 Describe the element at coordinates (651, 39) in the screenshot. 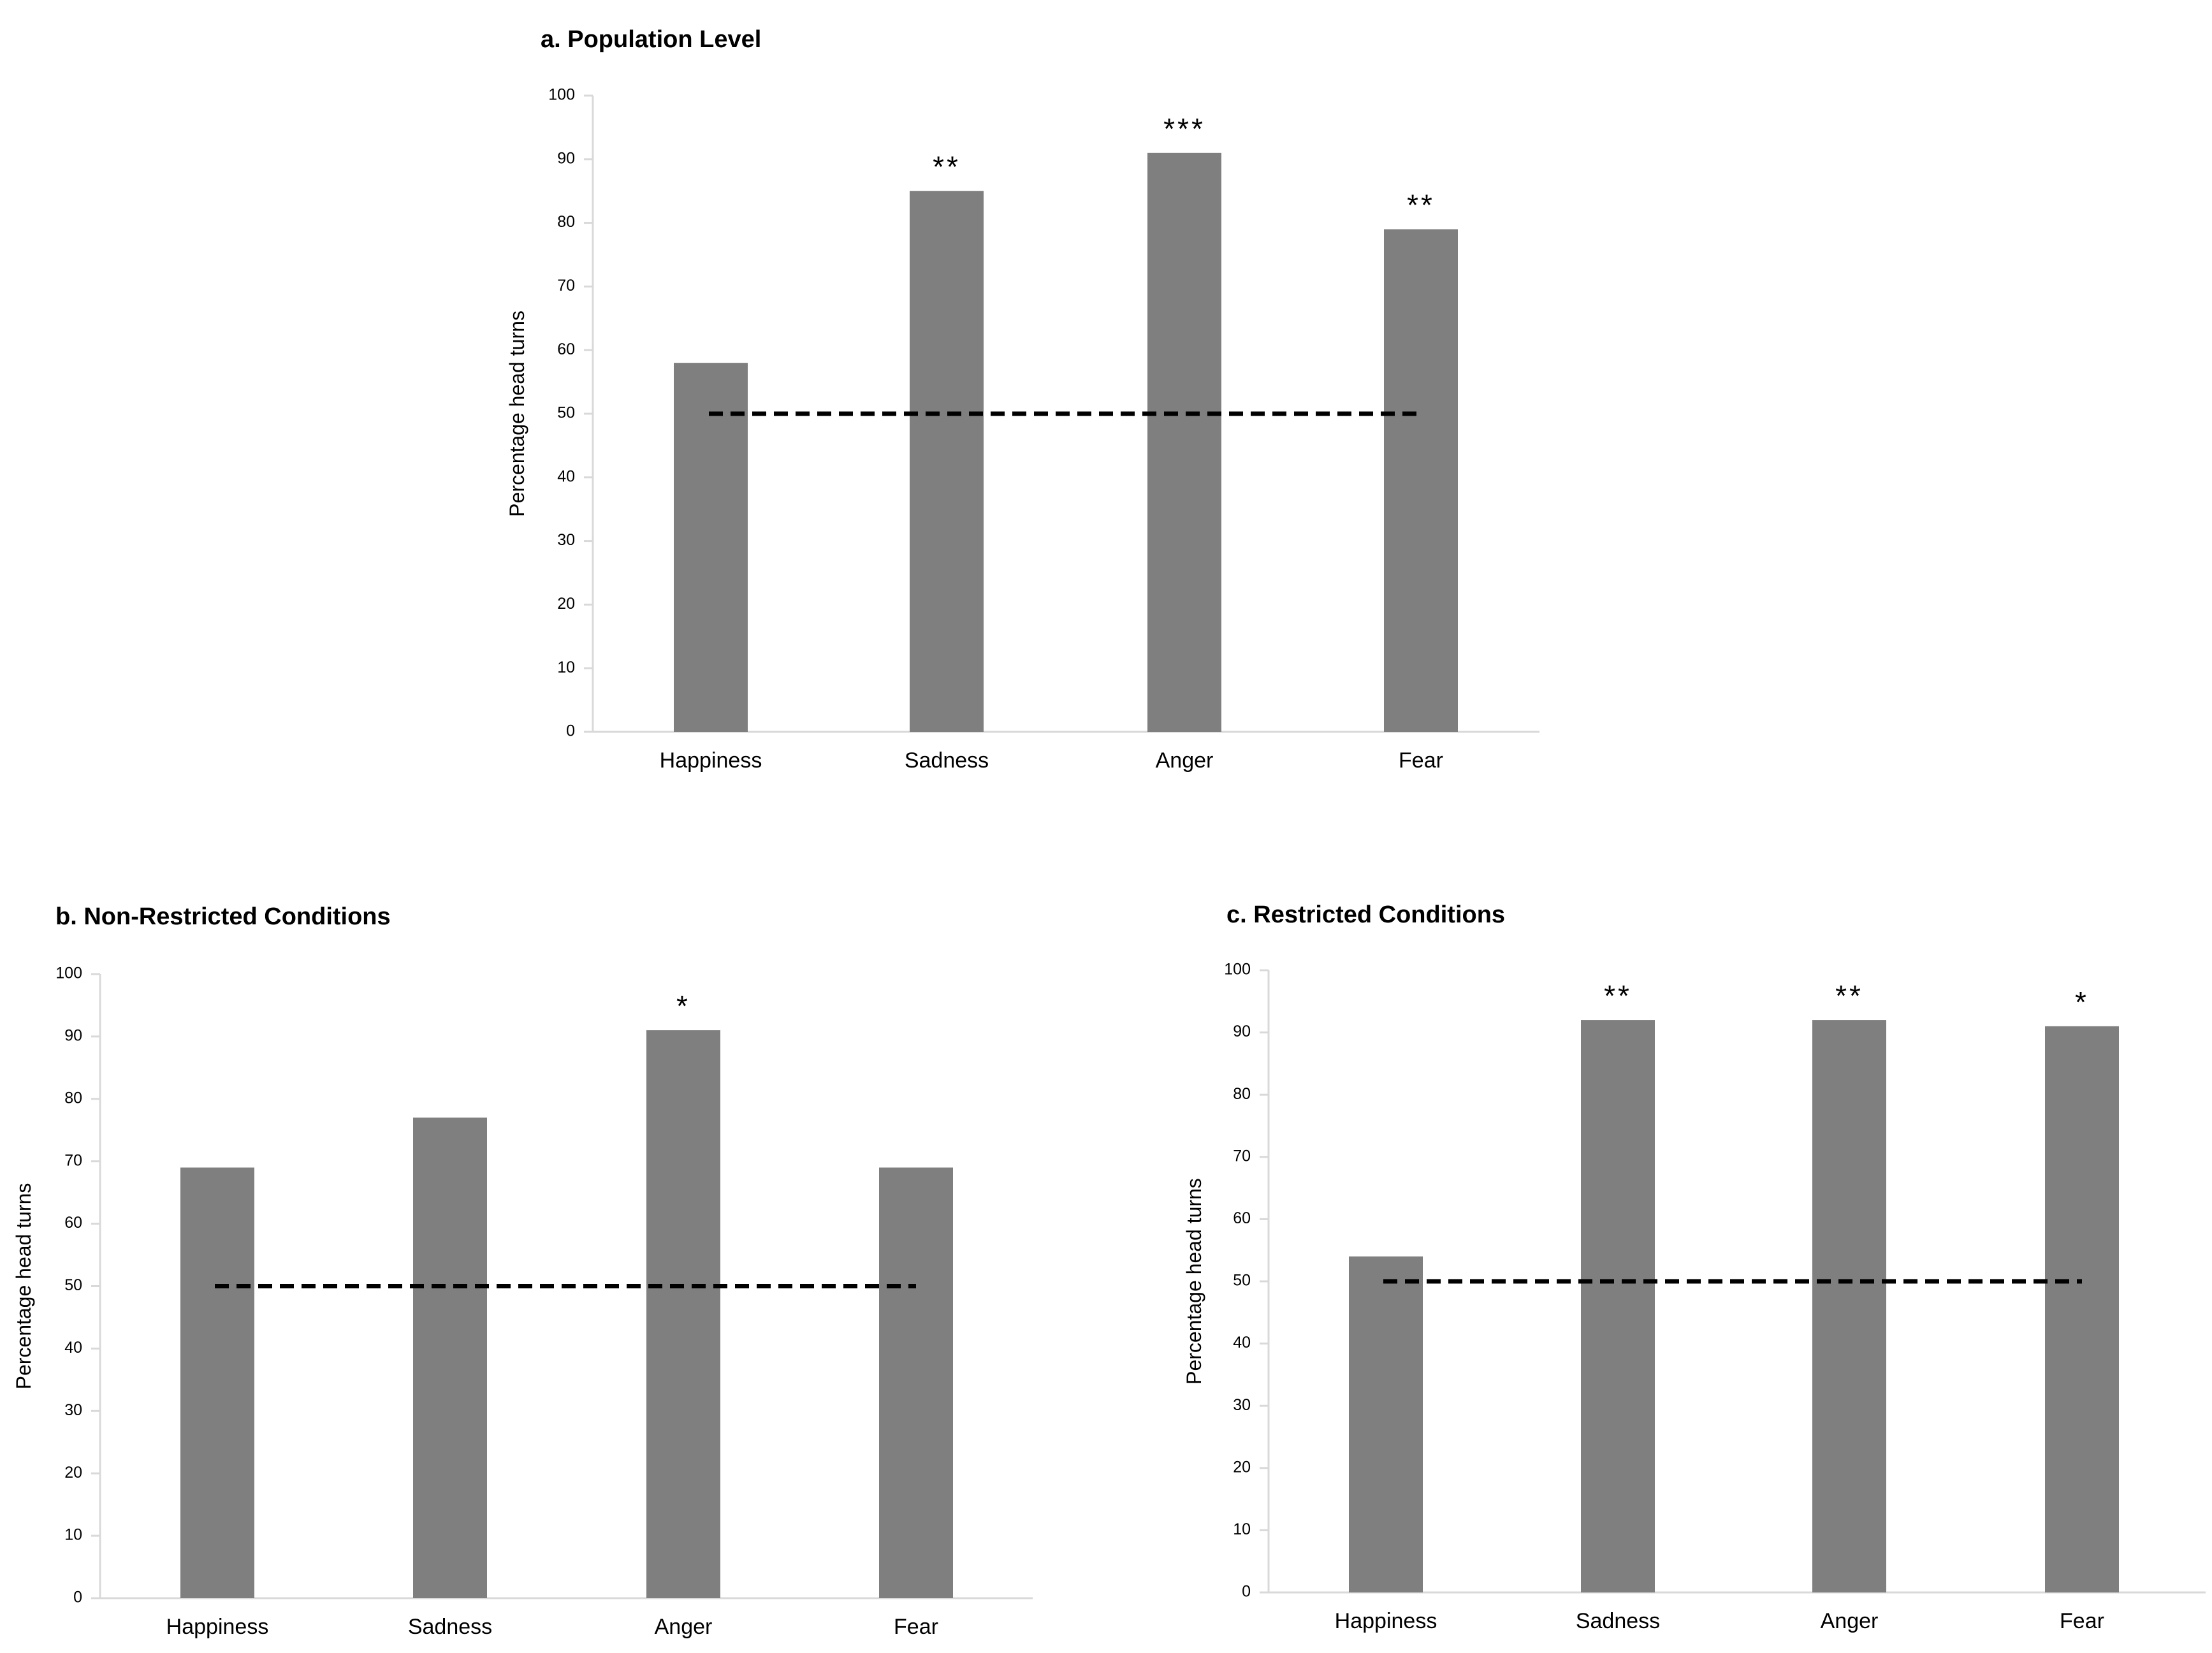

I see `chart-title: a. Population Level` at that location.